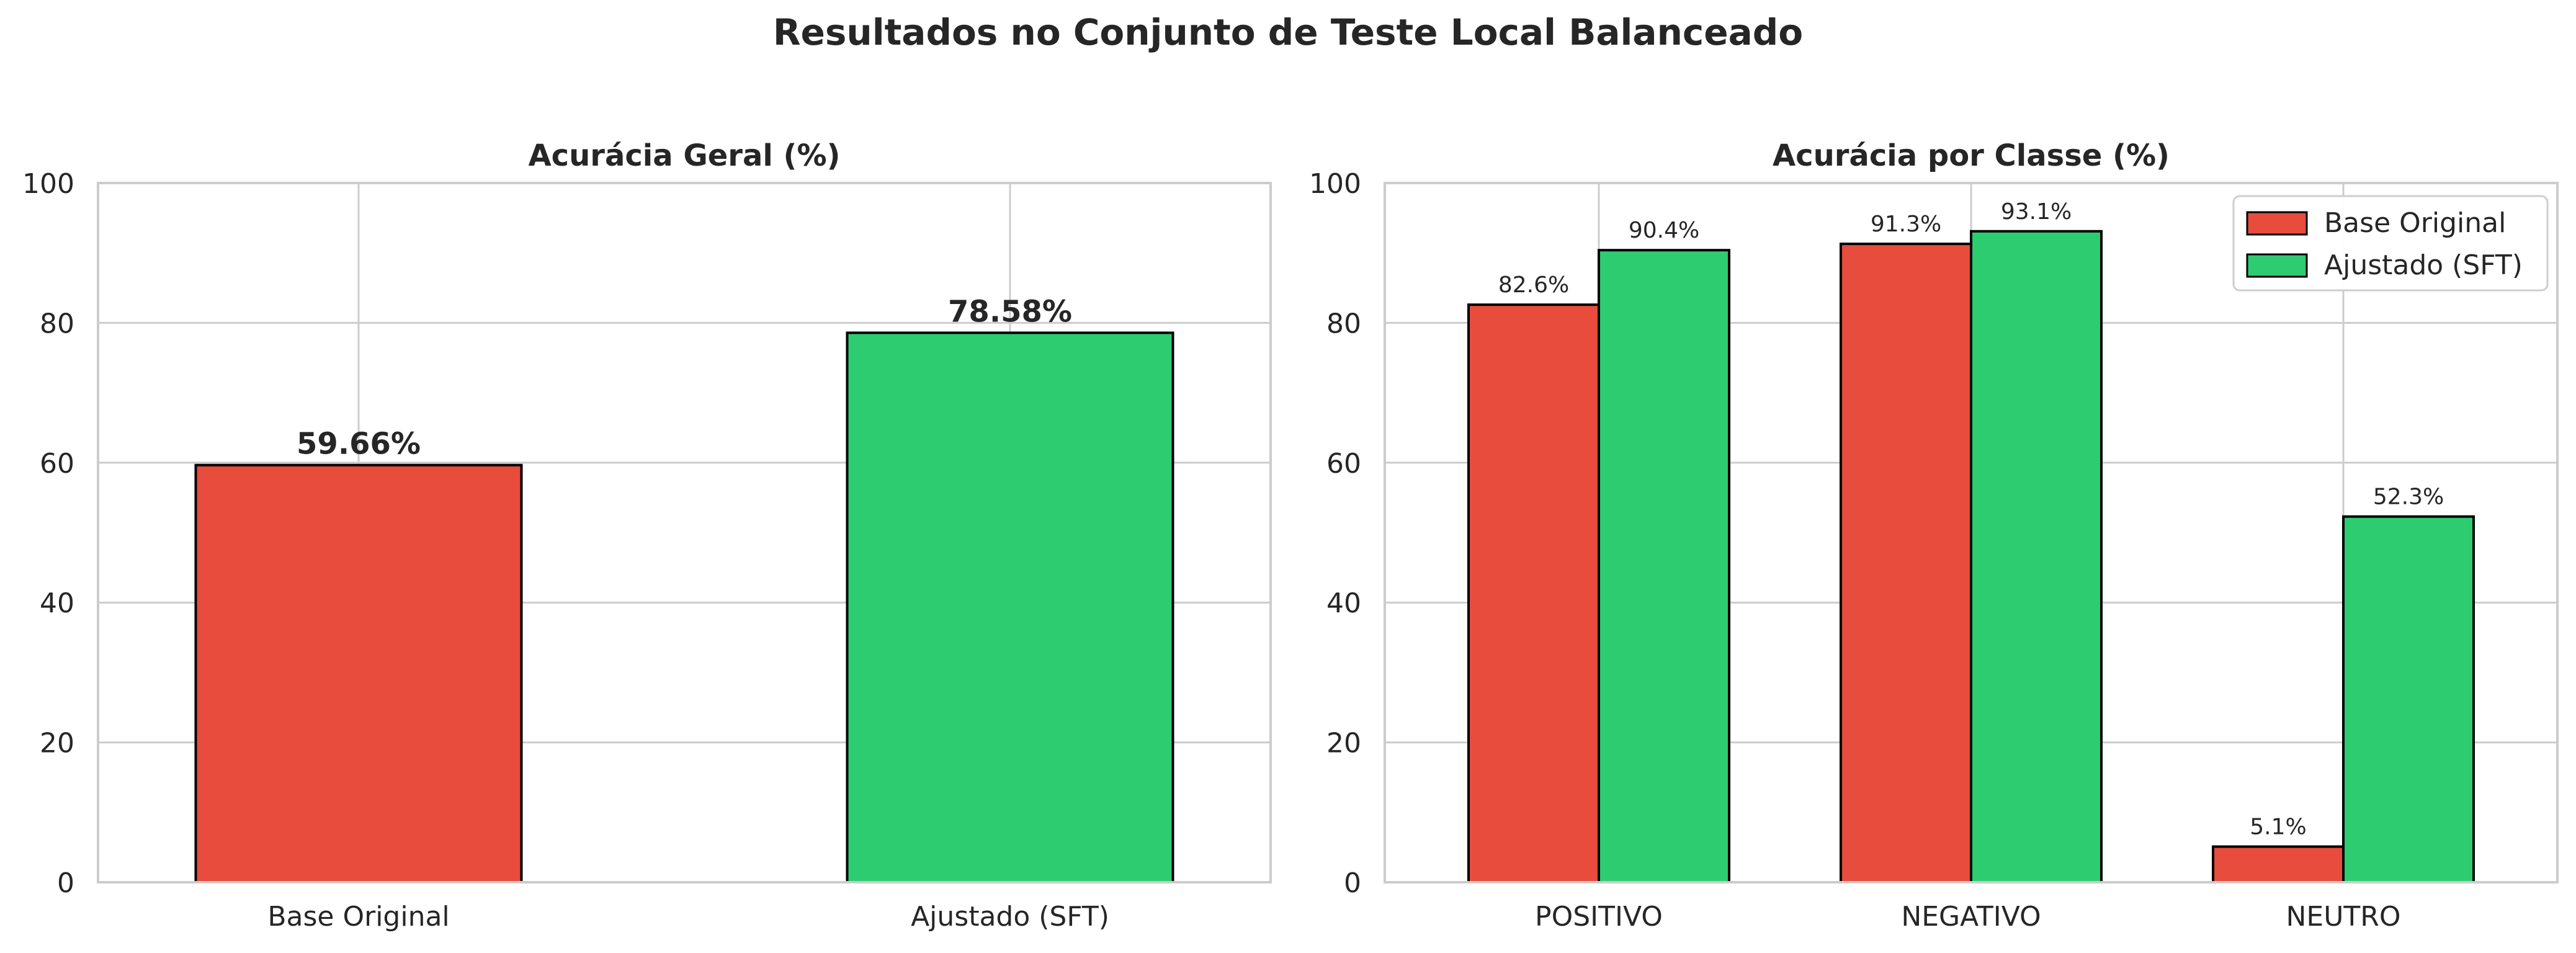  Describe the element at coordinates (1010, 312) in the screenshot. I see `bar-value-label: 78.58%` at that location.